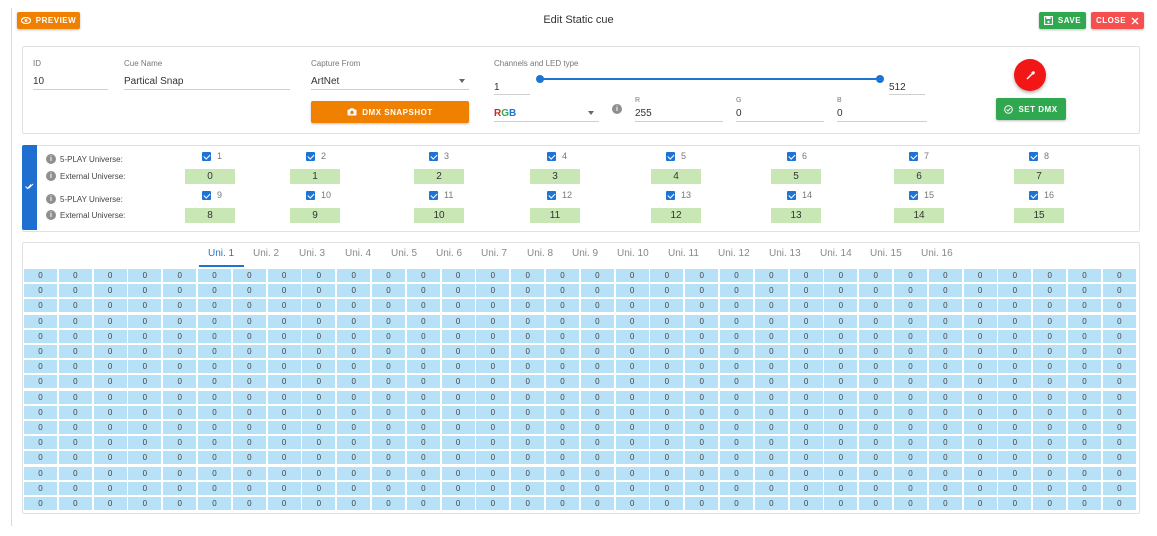  Describe the element at coordinates (555, 176) in the screenshot. I see `external-universe-field: 3` at that location.